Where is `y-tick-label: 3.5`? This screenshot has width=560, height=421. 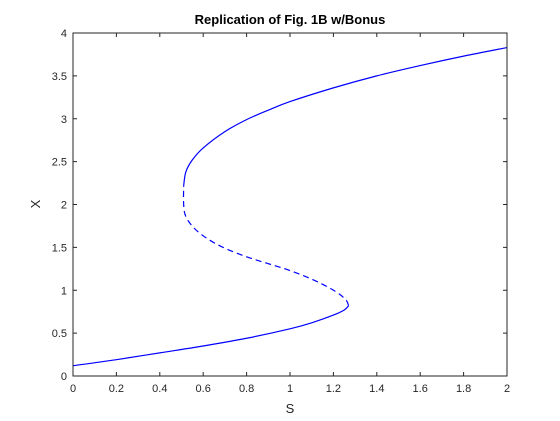
y-tick-label: 3.5 is located at coordinates (59, 77).